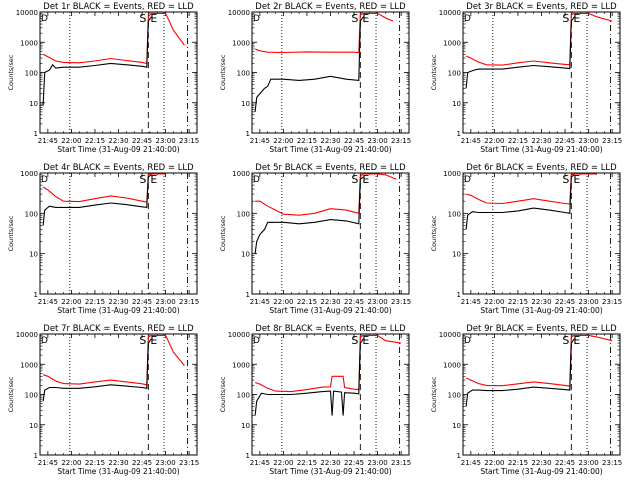 This screenshot has width=640, height=480. What do you see at coordinates (118, 168) in the screenshot?
I see `panel-title: Det 4r BLACK = Events, RED = LLD` at bounding box center [118, 168].